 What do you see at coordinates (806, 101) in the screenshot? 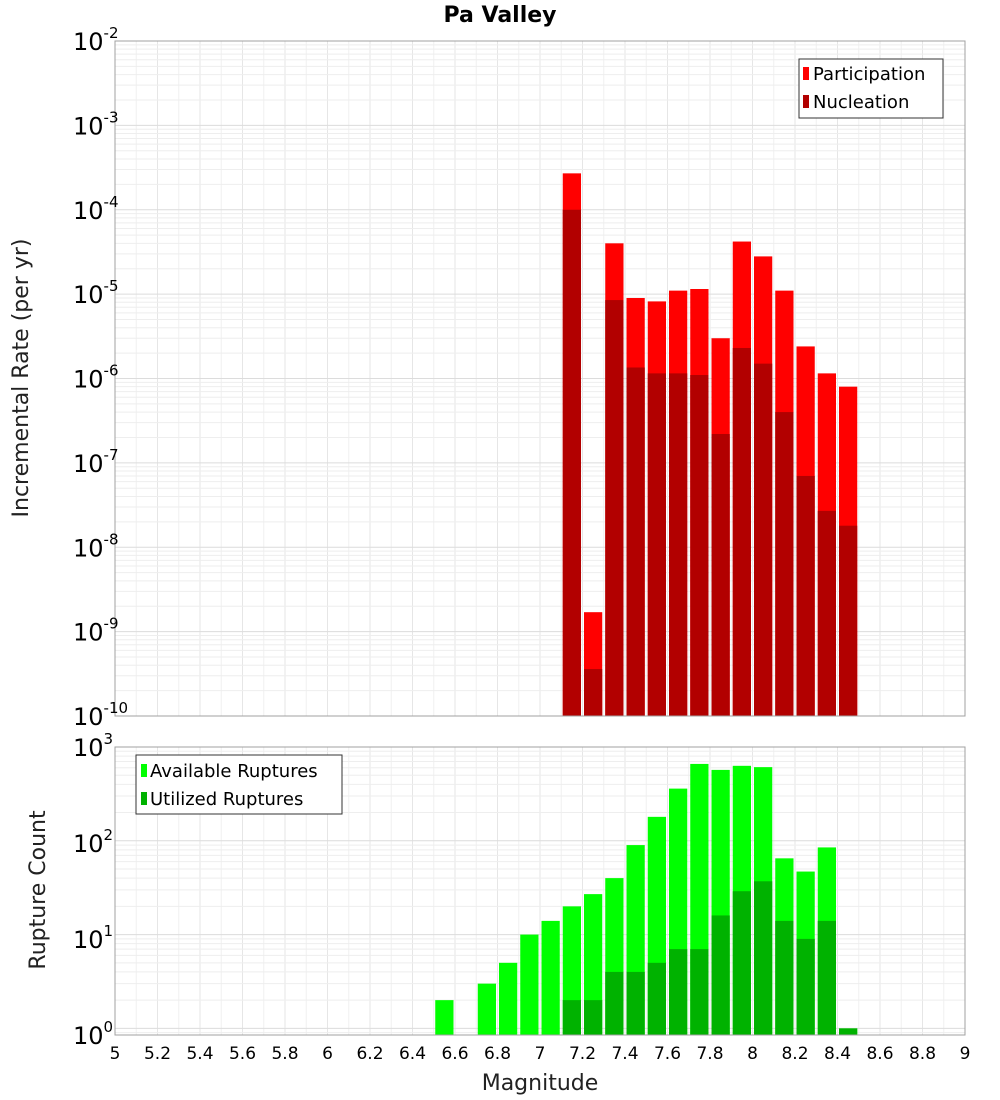
I see `nucleation-swatch` at bounding box center [806, 101].